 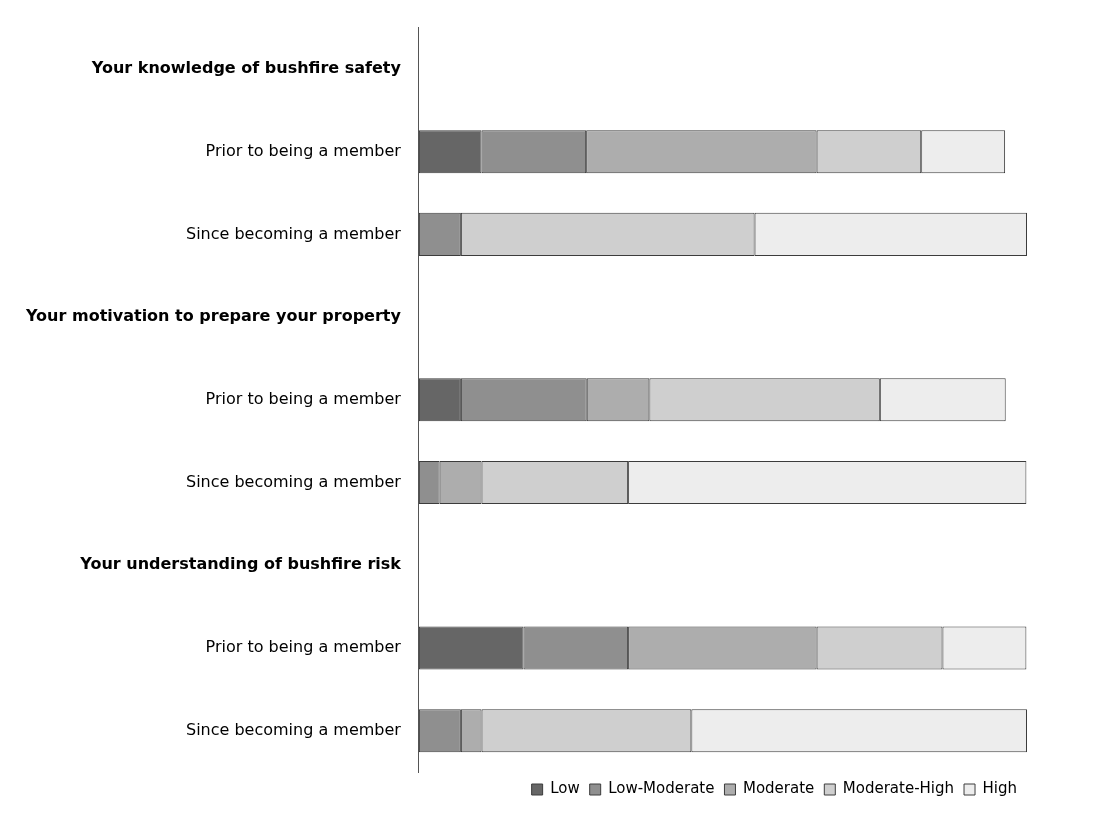 I want to click on y-tick-label: Your motivation to prepare your property, so click(x=213, y=316).